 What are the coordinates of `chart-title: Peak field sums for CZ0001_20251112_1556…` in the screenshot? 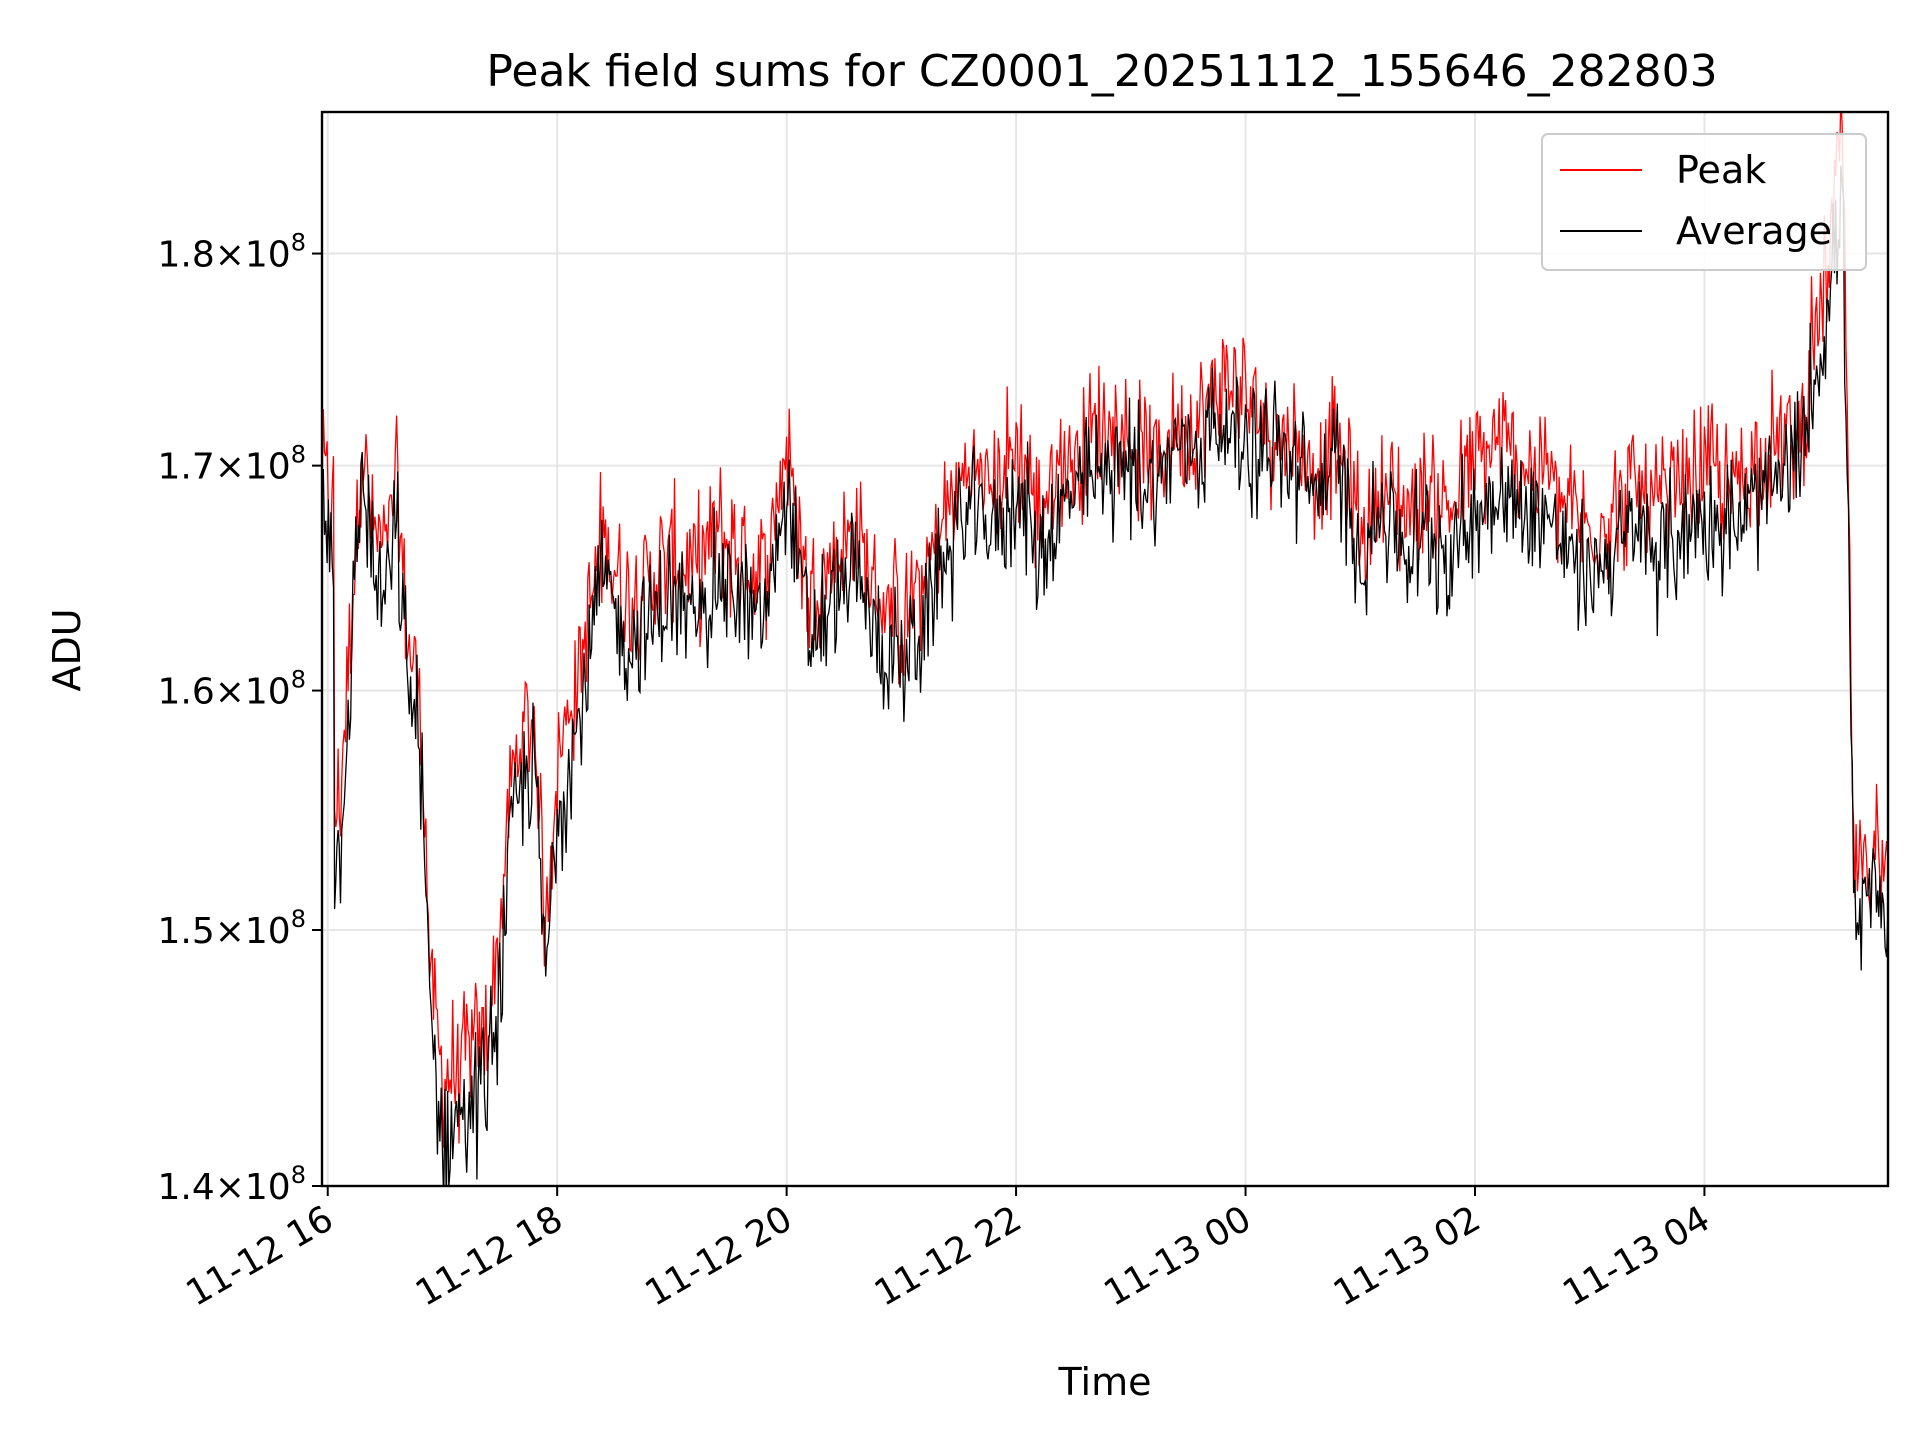 It's located at (1101, 71).